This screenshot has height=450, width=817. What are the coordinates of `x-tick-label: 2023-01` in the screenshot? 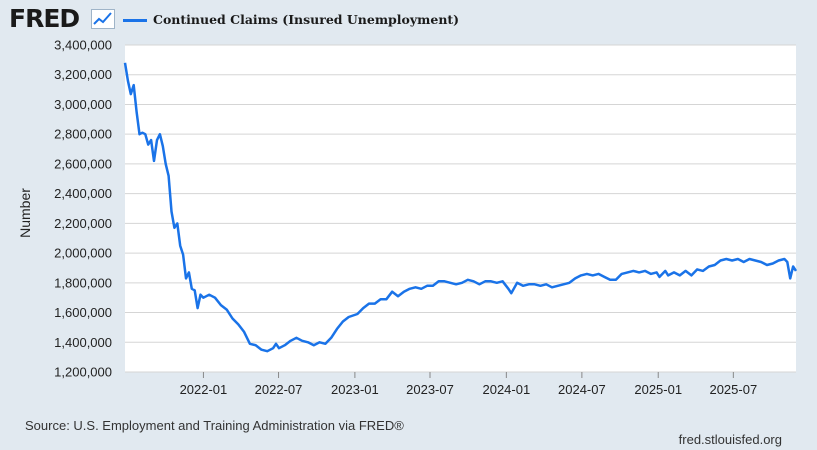 It's located at (355, 389).